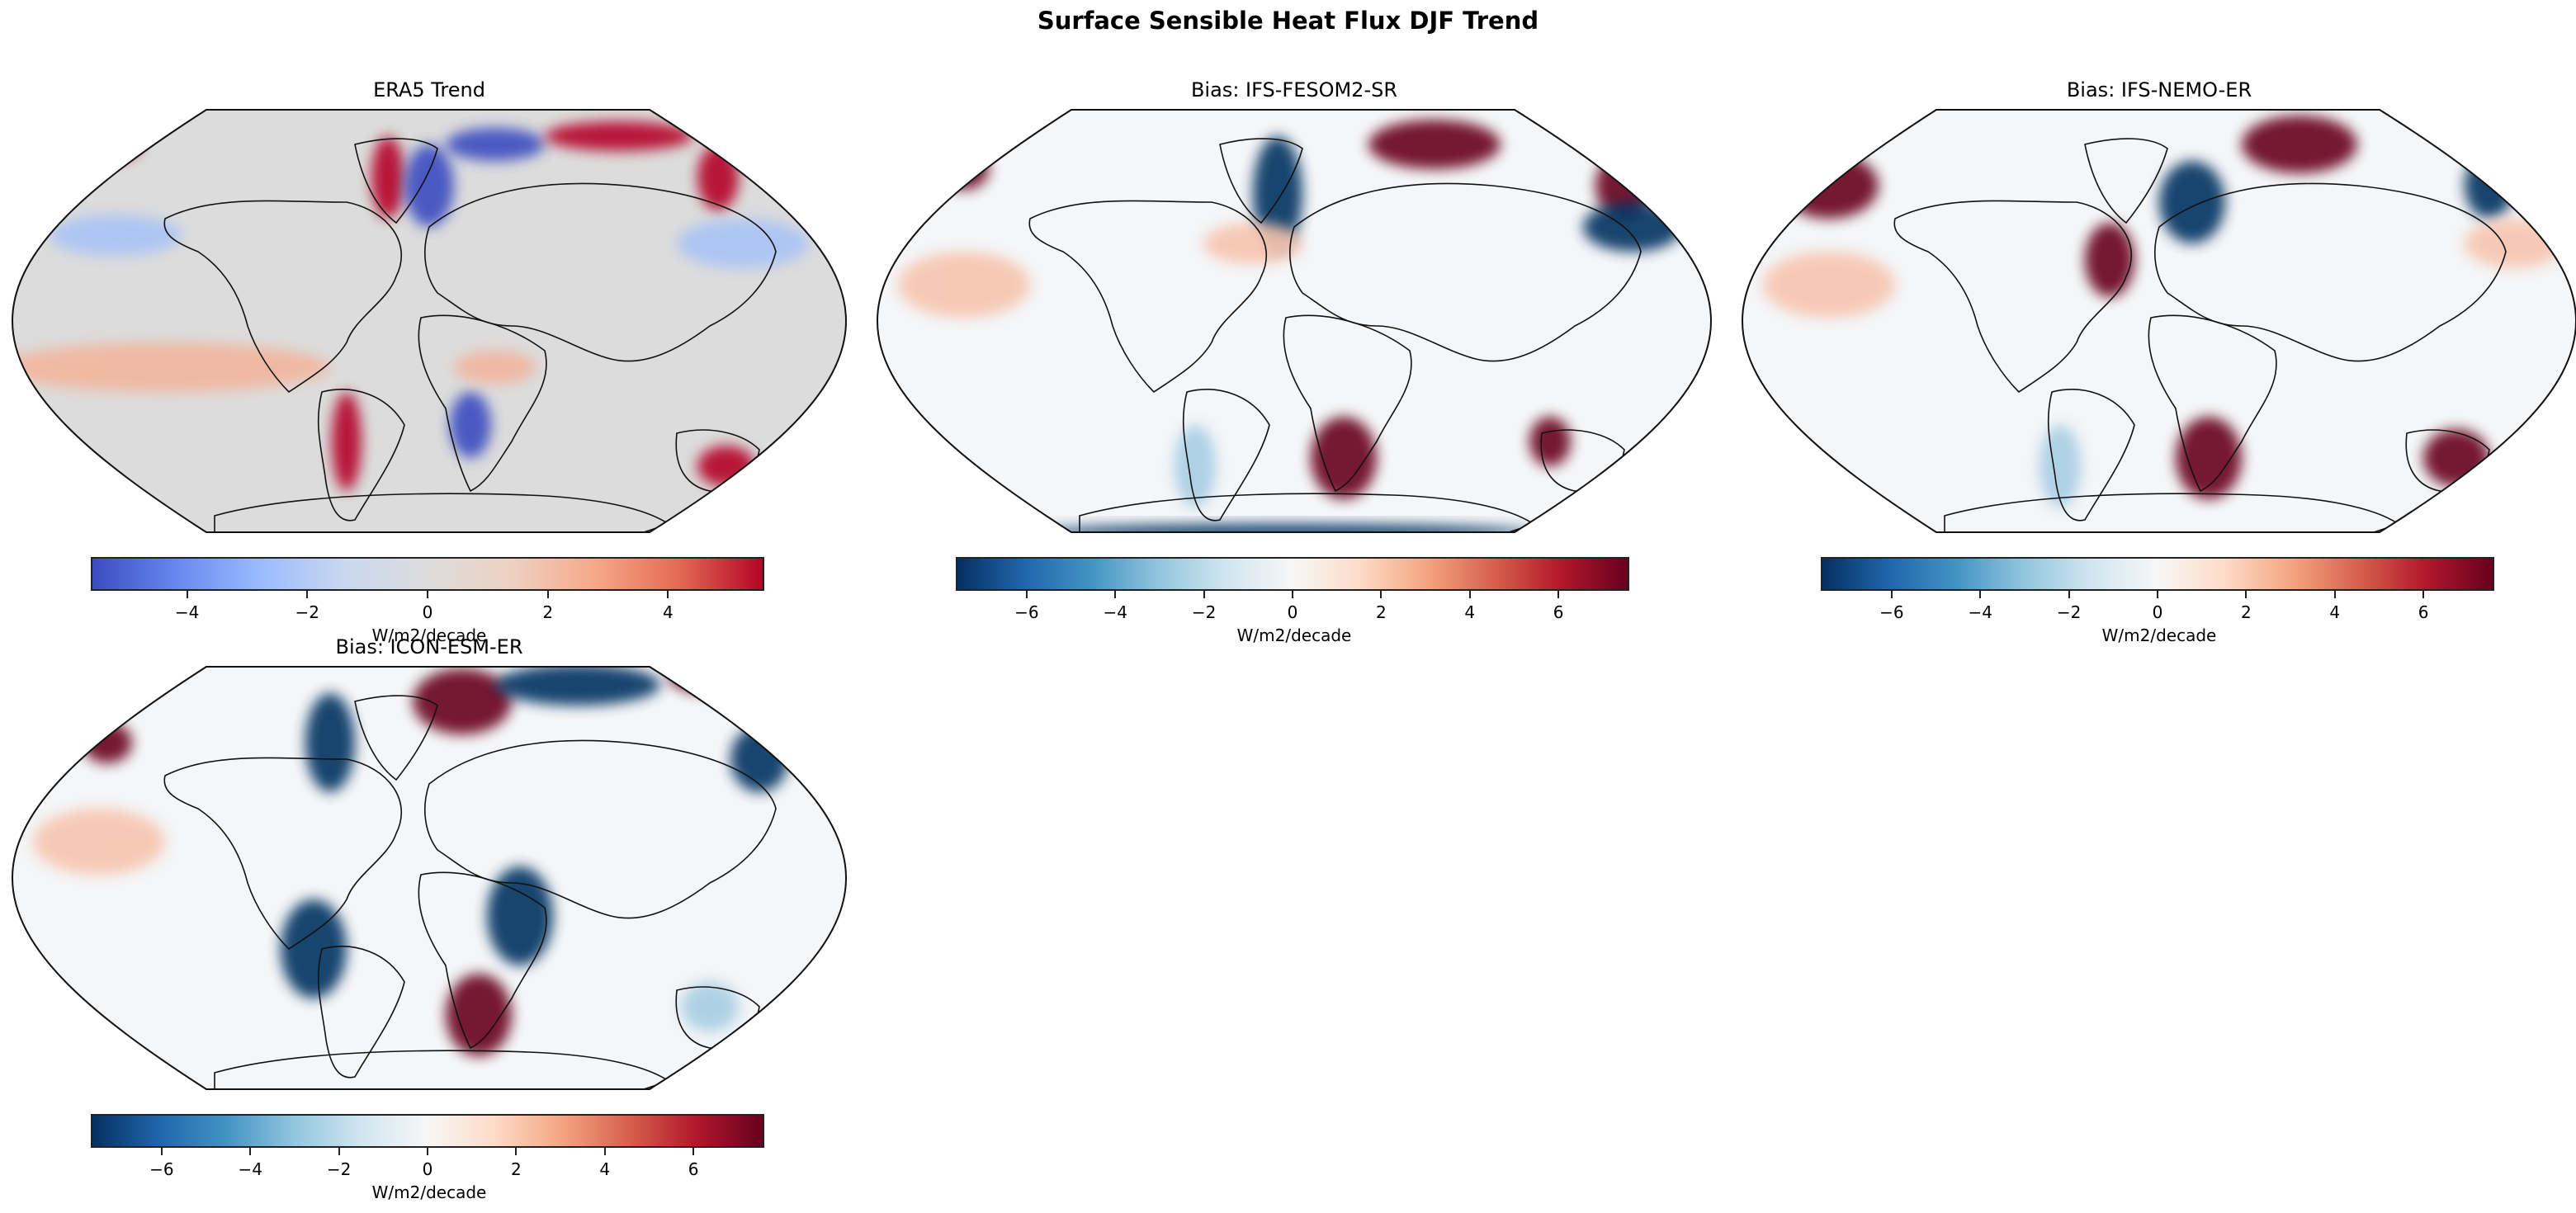  Describe the element at coordinates (1294, 89) in the screenshot. I see `panel-title: Bias: IFS-FESOM2-SR` at that location.